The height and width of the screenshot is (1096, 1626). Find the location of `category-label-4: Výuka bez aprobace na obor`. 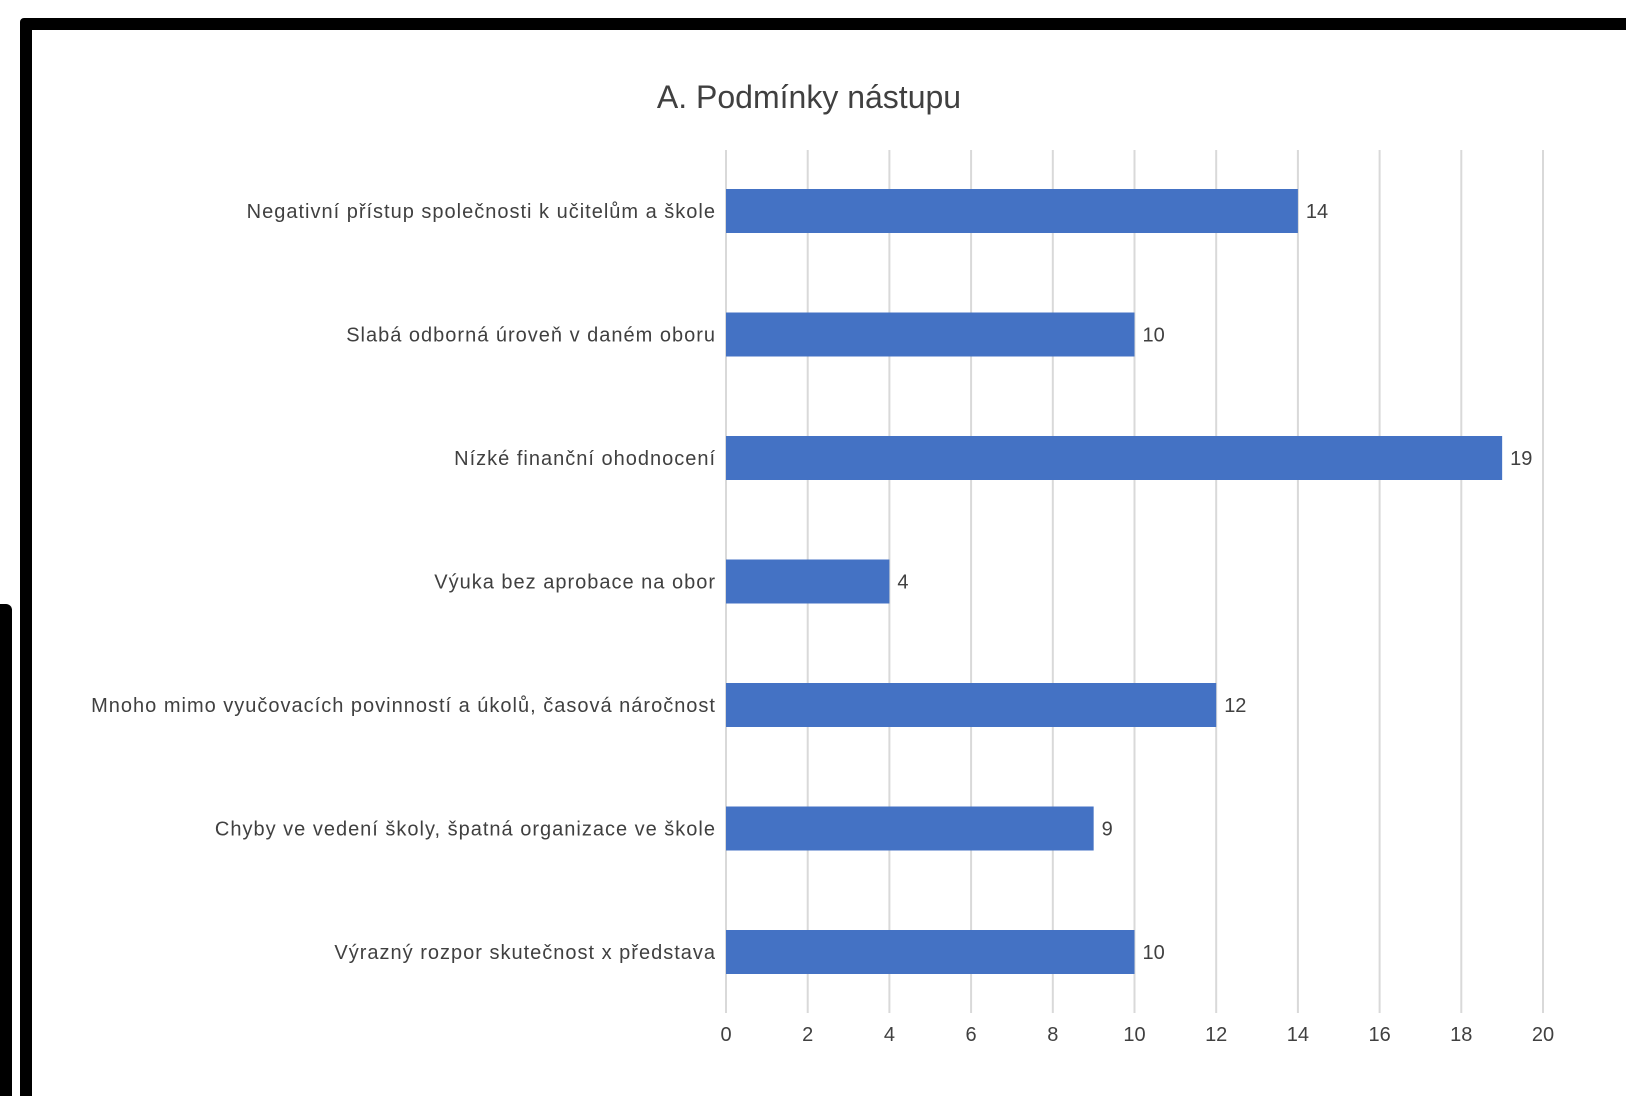

category-label-4: Výuka bez aprobace na obor is located at coordinates (575, 583).